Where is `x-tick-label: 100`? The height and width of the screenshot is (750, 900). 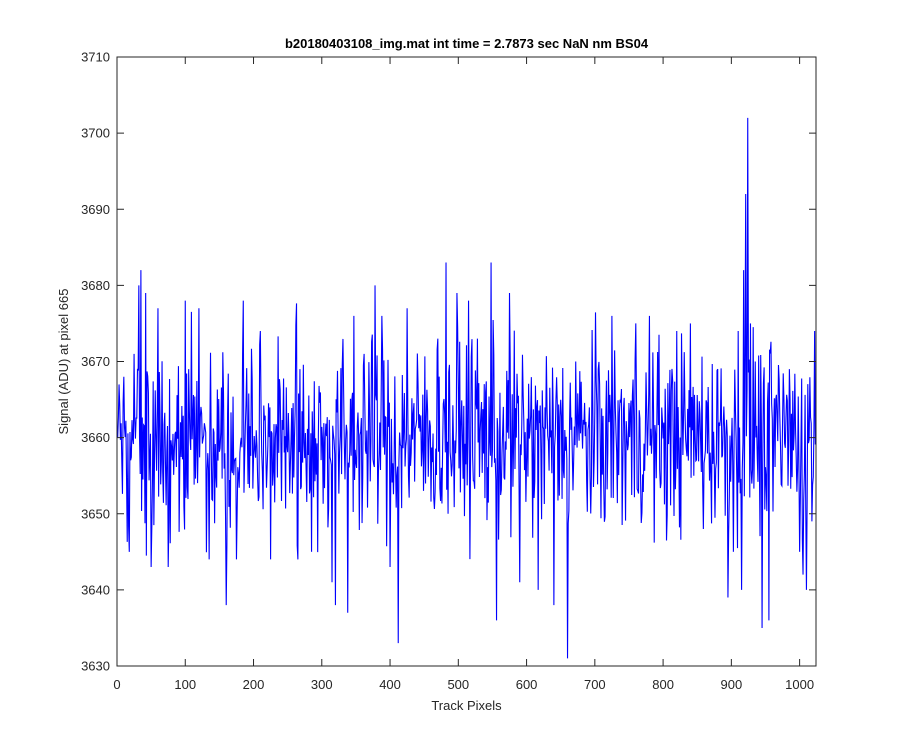 x-tick-label: 100 is located at coordinates (185, 684).